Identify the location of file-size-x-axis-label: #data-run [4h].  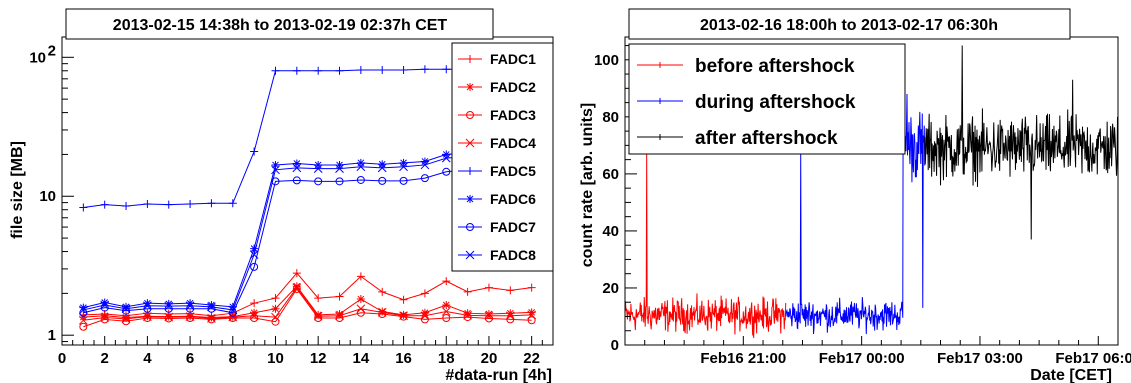
(498, 375).